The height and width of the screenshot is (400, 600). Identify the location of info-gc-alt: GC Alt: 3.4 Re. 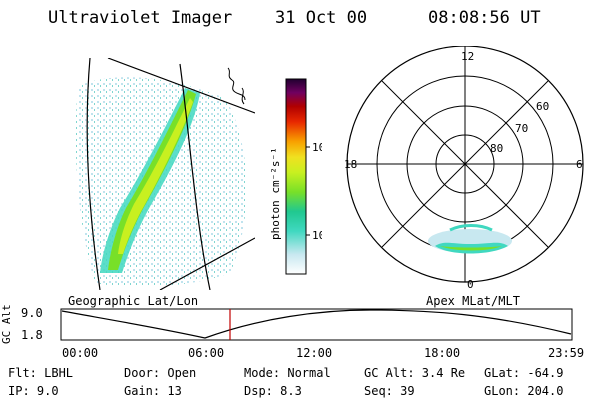
(415, 373).